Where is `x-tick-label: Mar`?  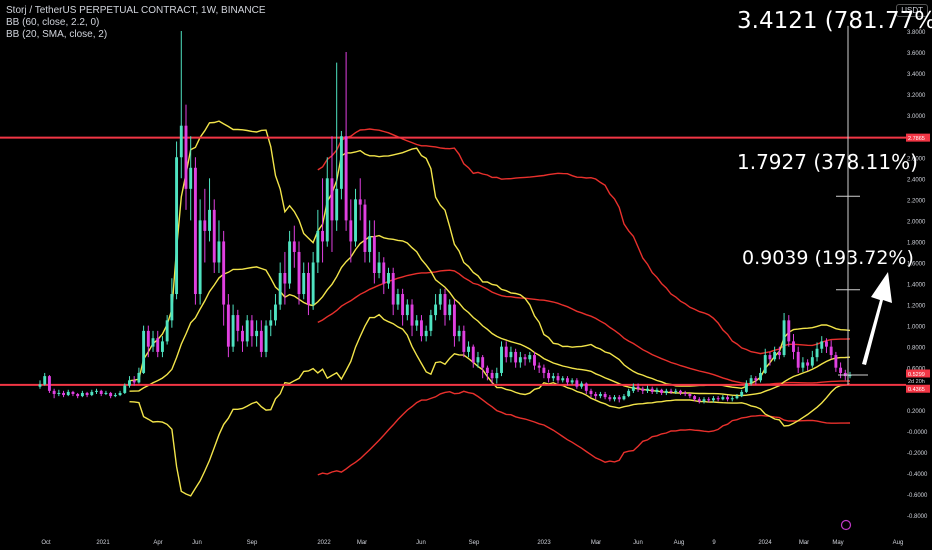
x-tick-label: Mar is located at coordinates (596, 543).